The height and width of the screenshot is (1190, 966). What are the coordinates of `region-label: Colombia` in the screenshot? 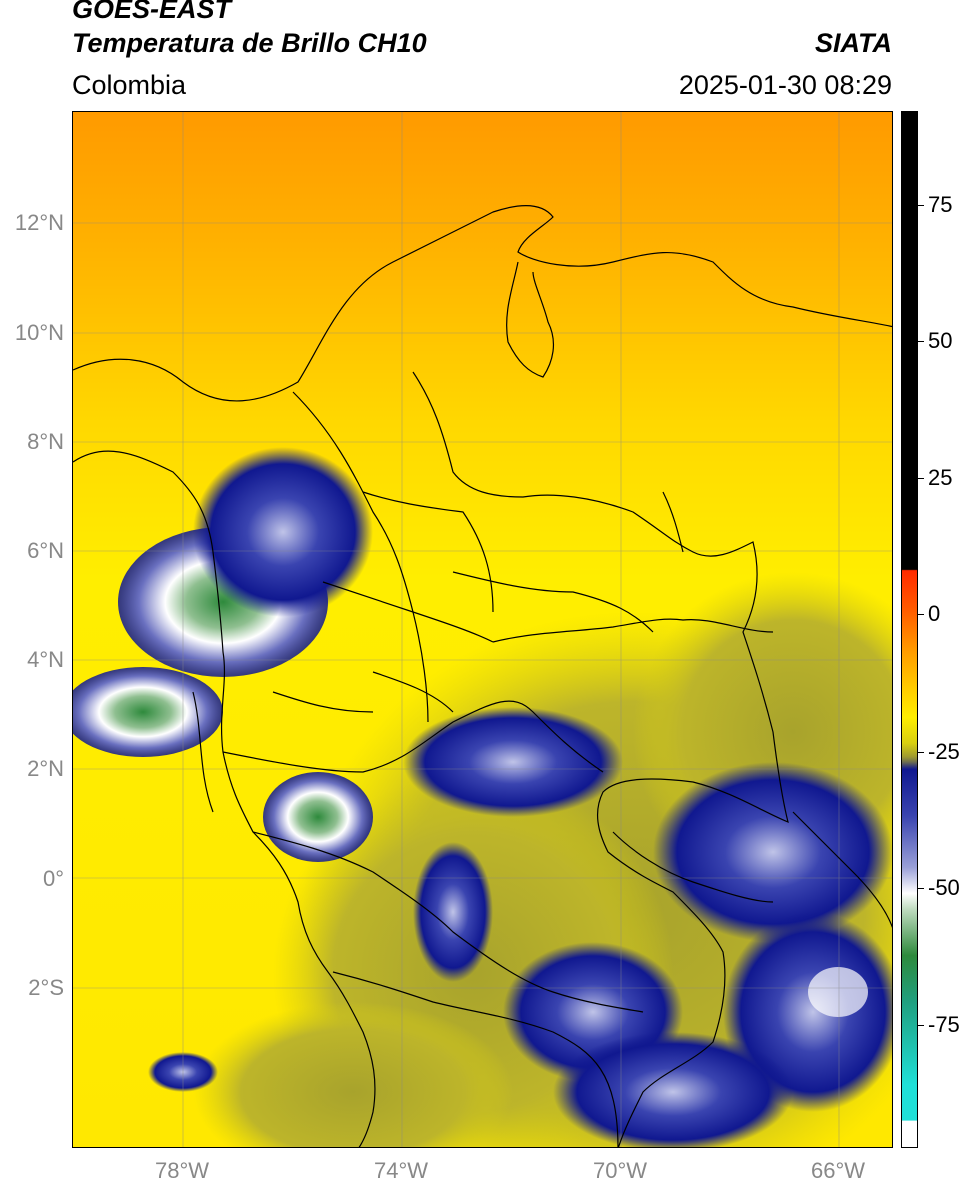 It's located at (129, 85).